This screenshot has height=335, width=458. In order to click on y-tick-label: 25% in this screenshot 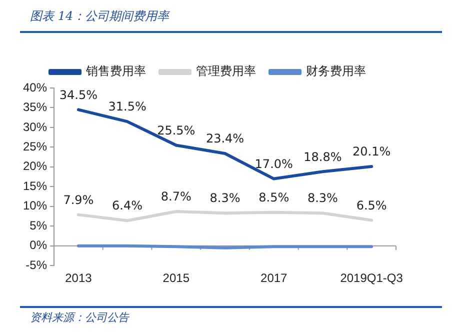, I will do `click(35, 147)`.